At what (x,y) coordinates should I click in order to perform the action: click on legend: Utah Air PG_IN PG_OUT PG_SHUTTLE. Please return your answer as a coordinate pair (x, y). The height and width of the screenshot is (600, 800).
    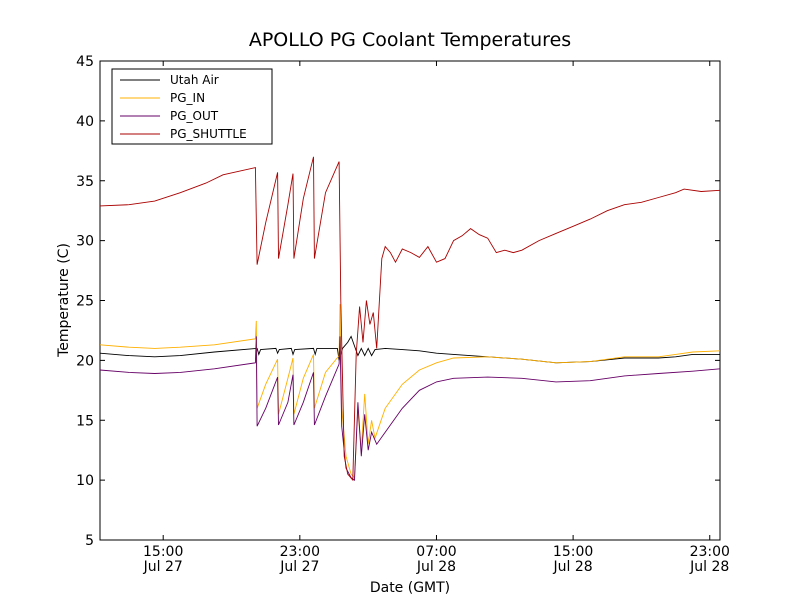
    Looking at the image, I should click on (192, 106).